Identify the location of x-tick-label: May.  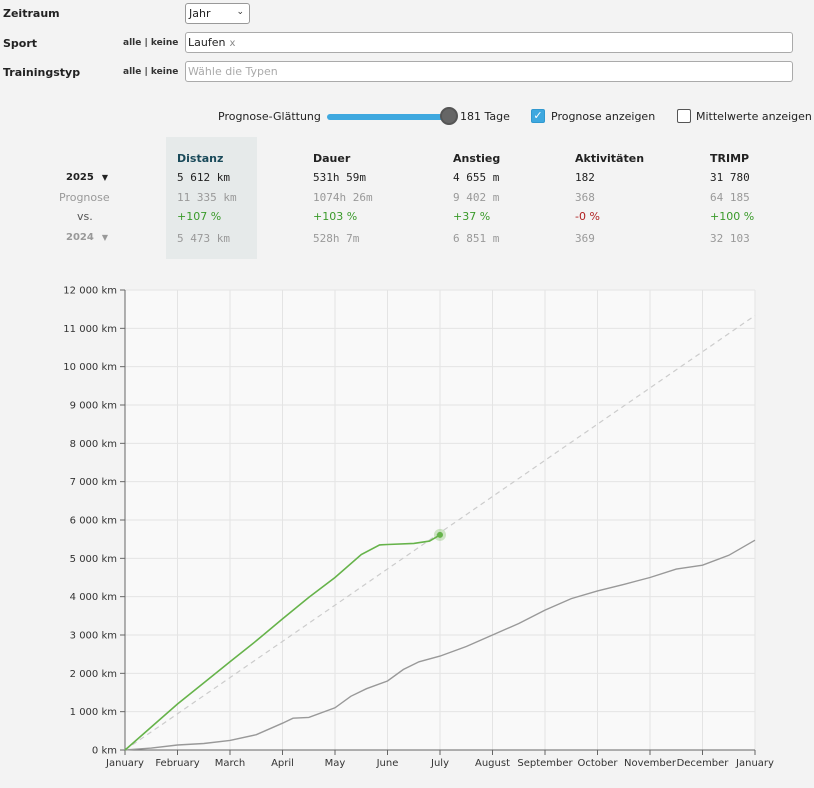
(335, 763).